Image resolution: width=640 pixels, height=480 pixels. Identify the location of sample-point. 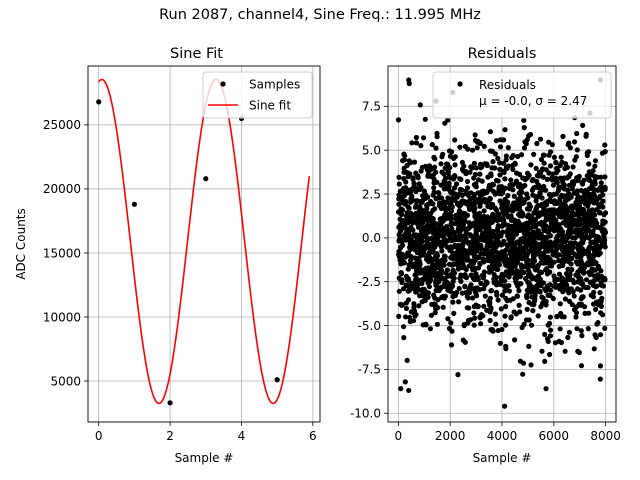
(134, 204).